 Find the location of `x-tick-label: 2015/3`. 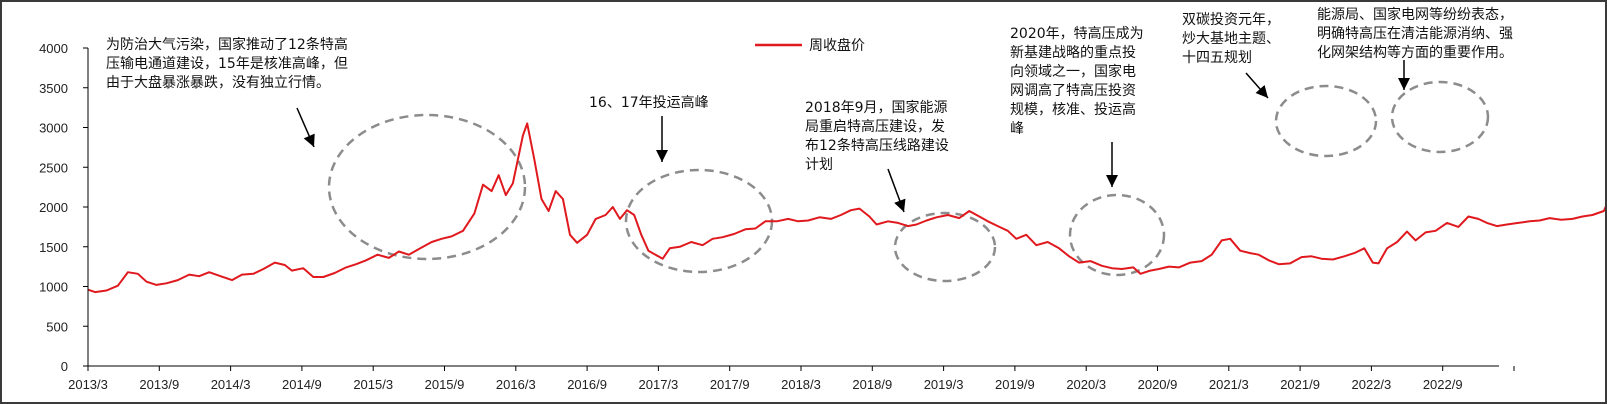

x-tick-label: 2015/3 is located at coordinates (373, 384).